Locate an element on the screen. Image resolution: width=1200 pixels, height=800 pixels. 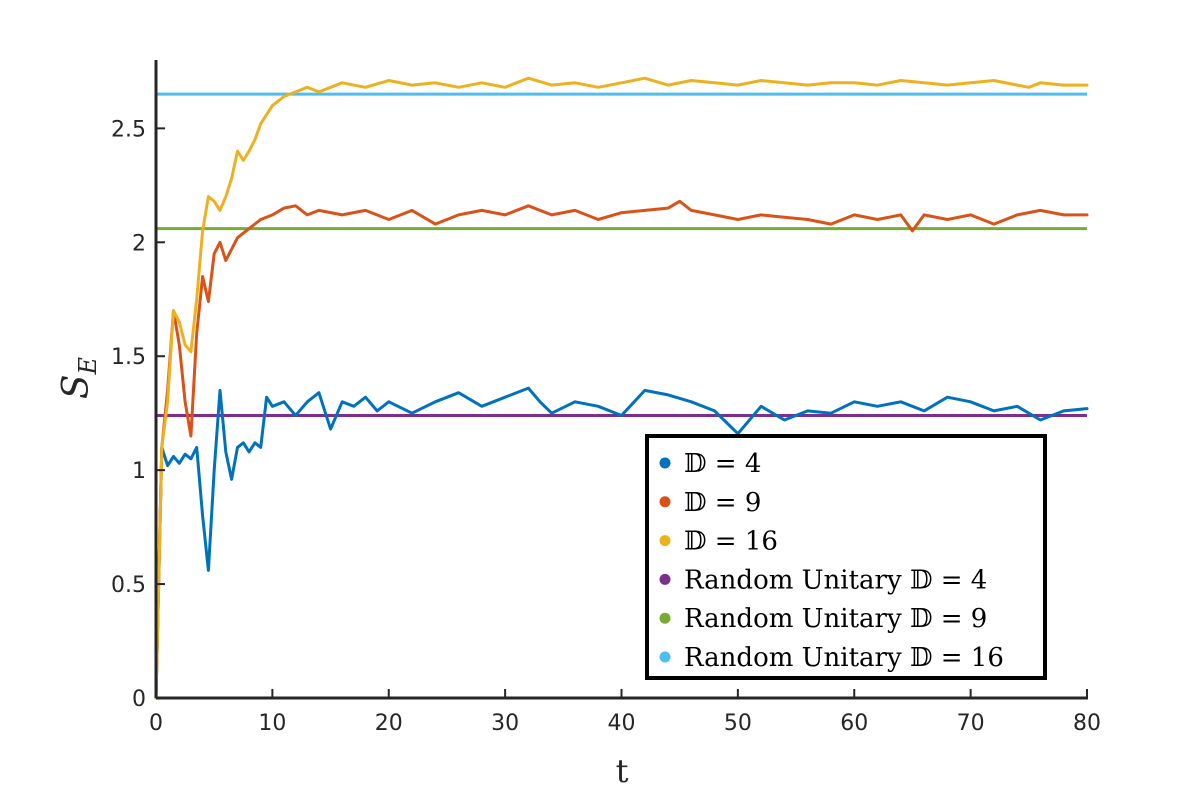
x-tick-label: 40 is located at coordinates (622, 723).